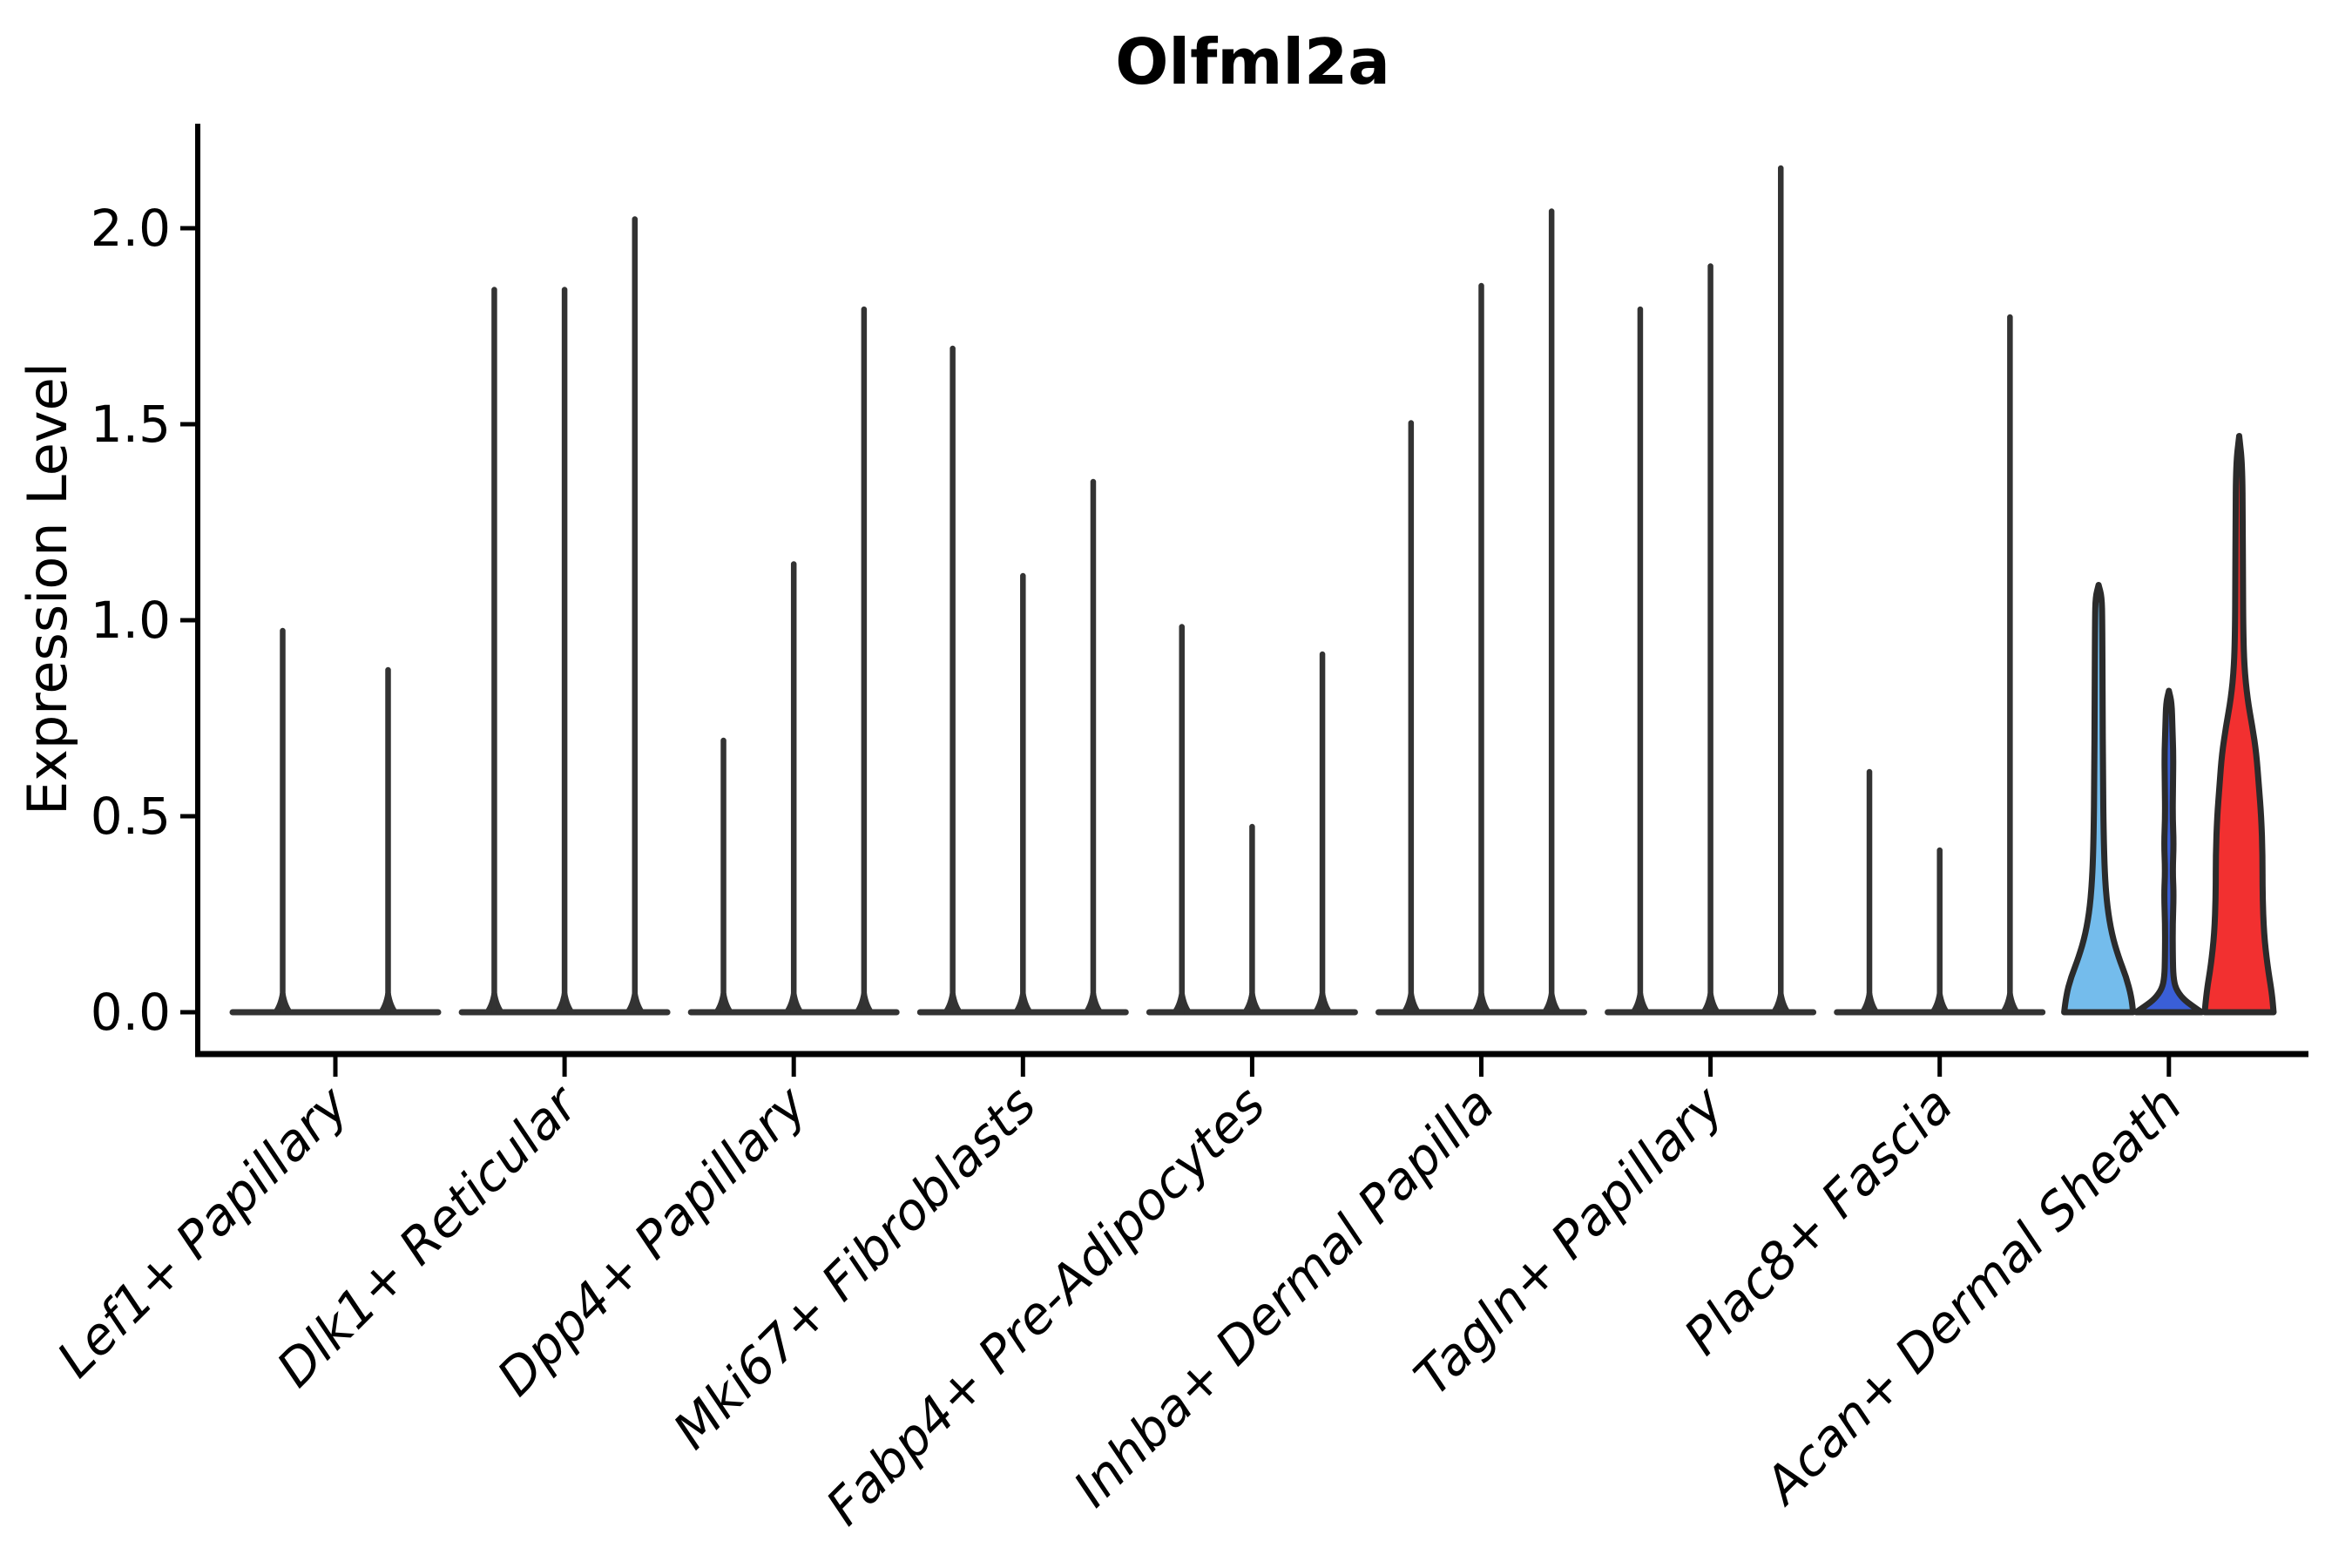 This screenshot has height=1568, width=2352. What do you see at coordinates (1252, 61) in the screenshot?
I see `chart-title: Olfml2a` at bounding box center [1252, 61].